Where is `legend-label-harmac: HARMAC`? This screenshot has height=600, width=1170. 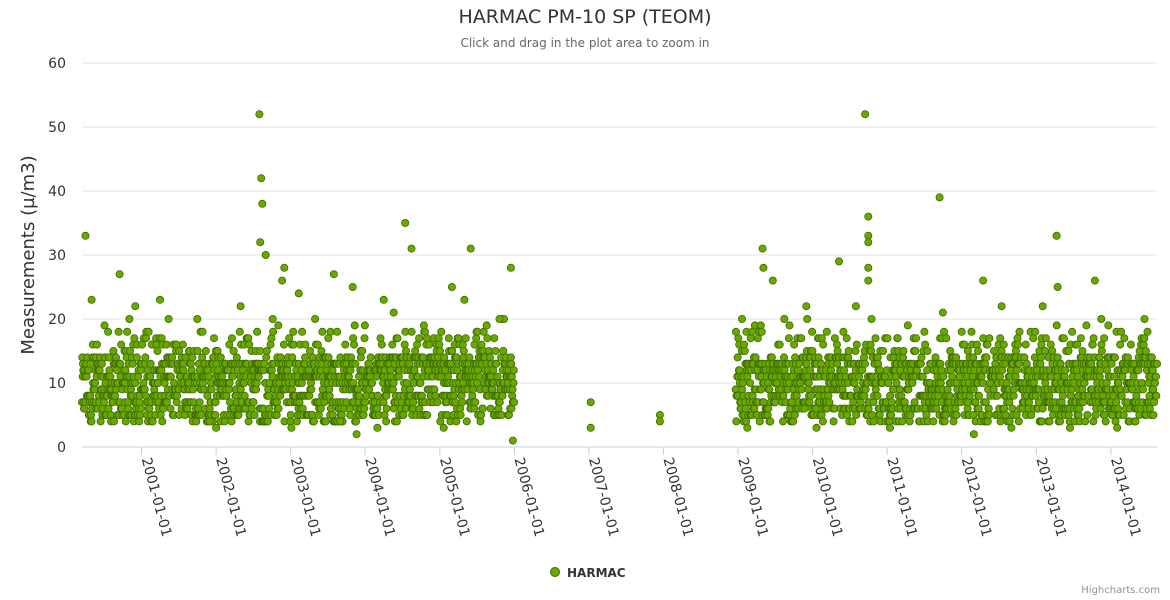 legend-label-harmac: HARMAC is located at coordinates (596, 573).